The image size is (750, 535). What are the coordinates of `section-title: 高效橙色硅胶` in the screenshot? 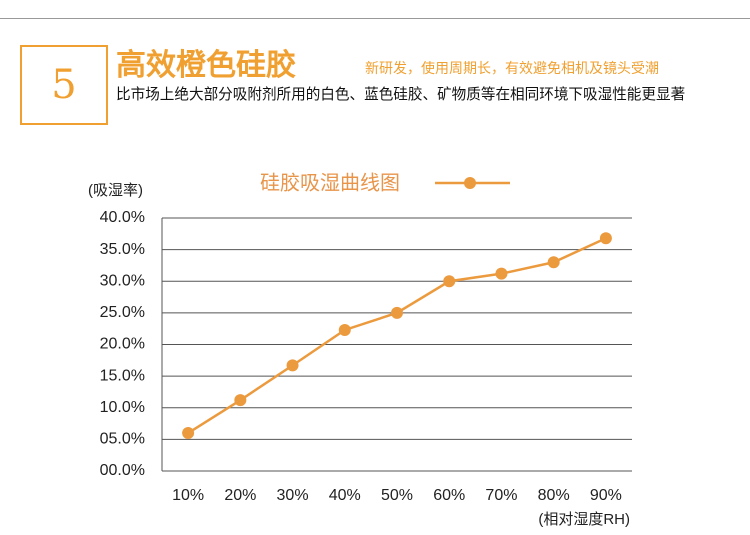 It's located at (206, 65).